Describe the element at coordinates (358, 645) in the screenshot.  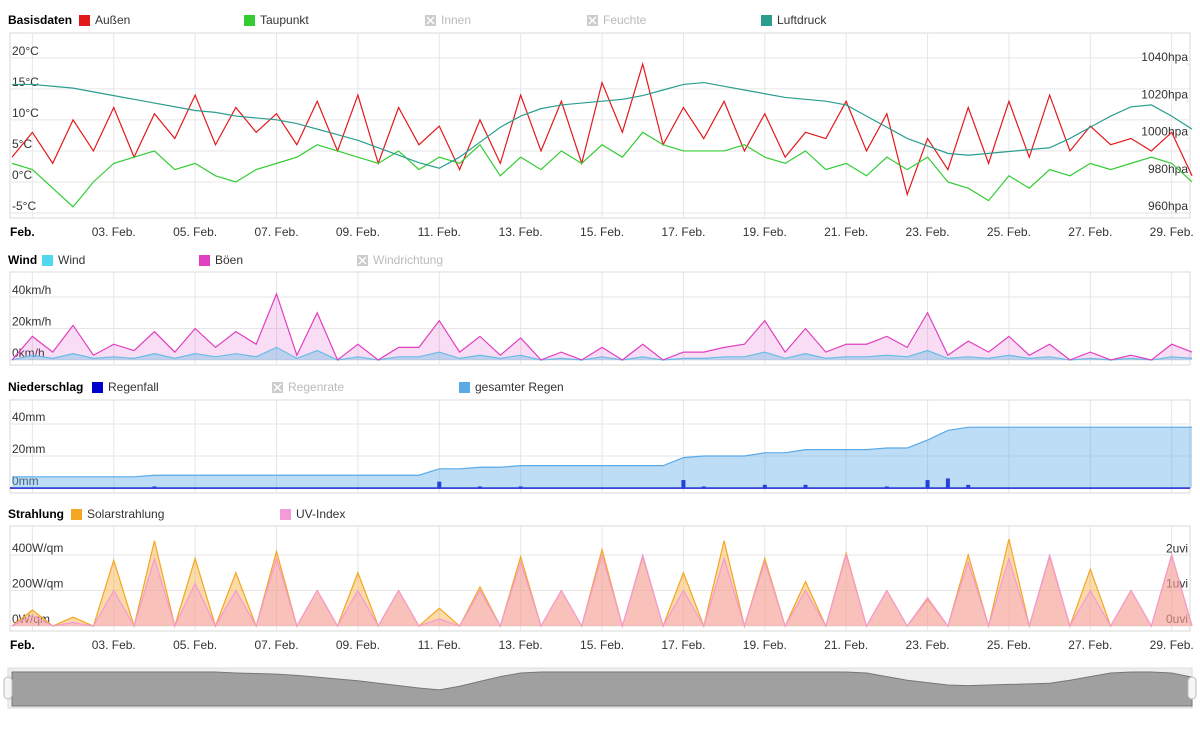
I see `x-tick-label: 09. Feb.` at that location.